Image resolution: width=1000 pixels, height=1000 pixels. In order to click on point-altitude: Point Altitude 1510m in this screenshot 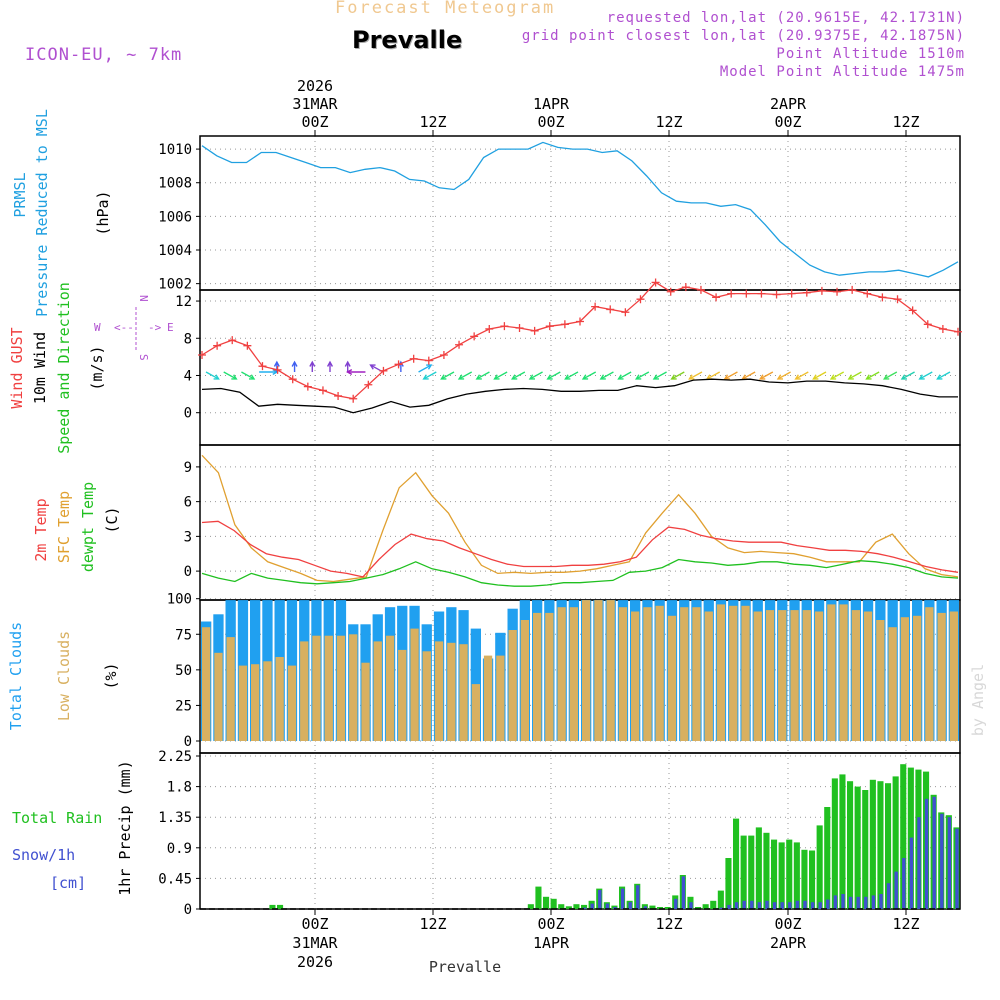, I will do `click(870, 54)`.